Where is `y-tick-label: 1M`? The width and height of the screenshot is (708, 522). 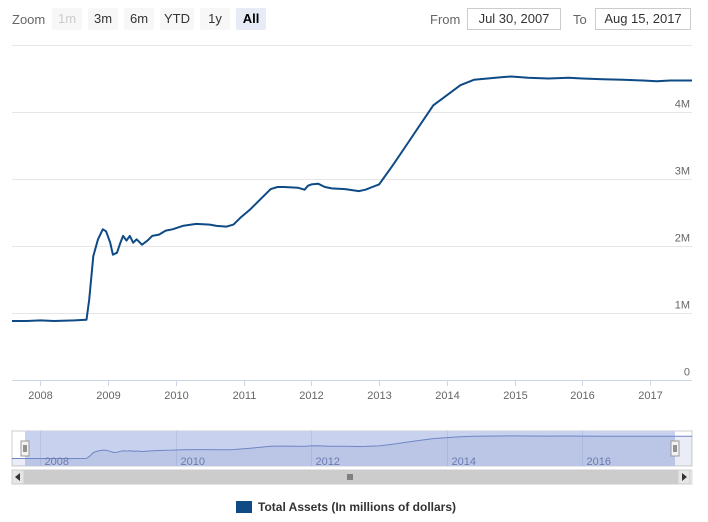 y-tick-label: 1M is located at coordinates (682, 306).